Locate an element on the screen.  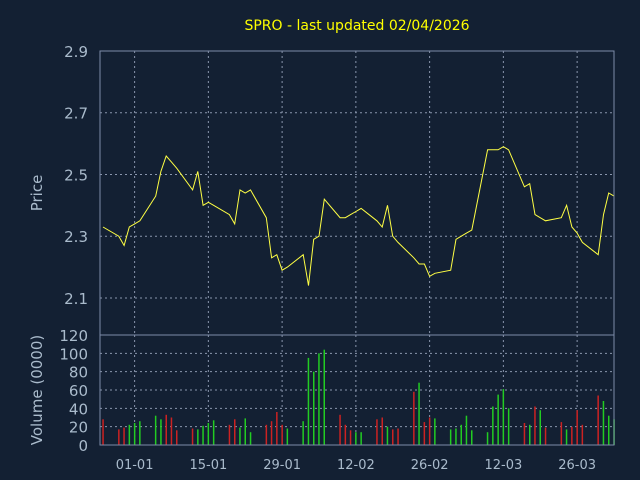
price-tick-label: 2.5 is located at coordinates (76, 175).